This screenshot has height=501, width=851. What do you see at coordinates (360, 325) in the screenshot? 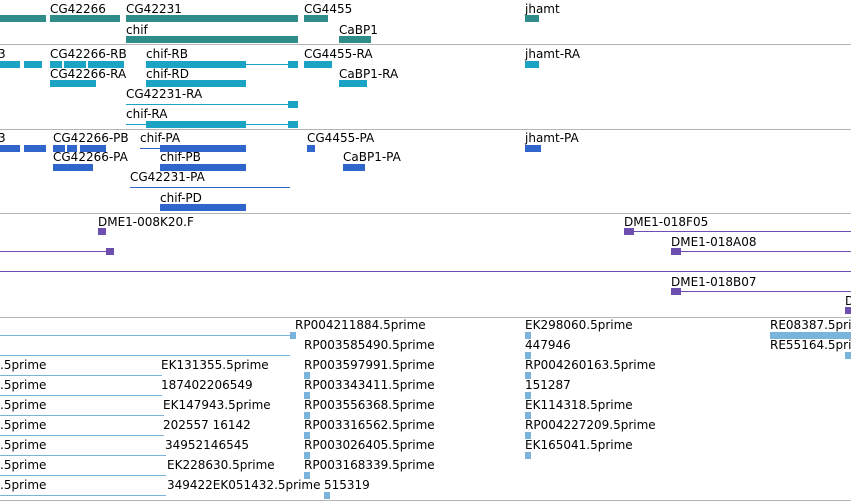
I see `est-label: RP004211884.5prime` at bounding box center [360, 325].